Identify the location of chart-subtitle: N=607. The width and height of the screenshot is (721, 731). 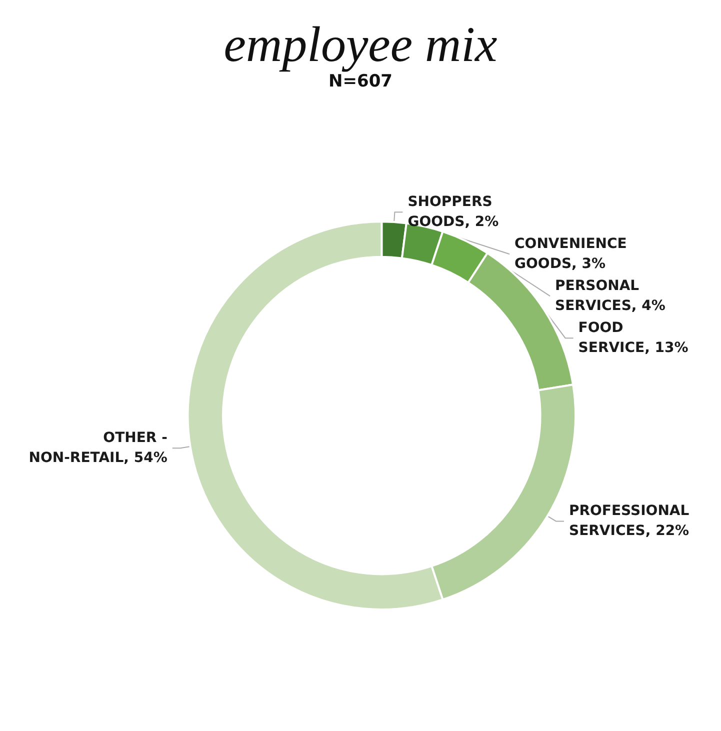
(360, 82).